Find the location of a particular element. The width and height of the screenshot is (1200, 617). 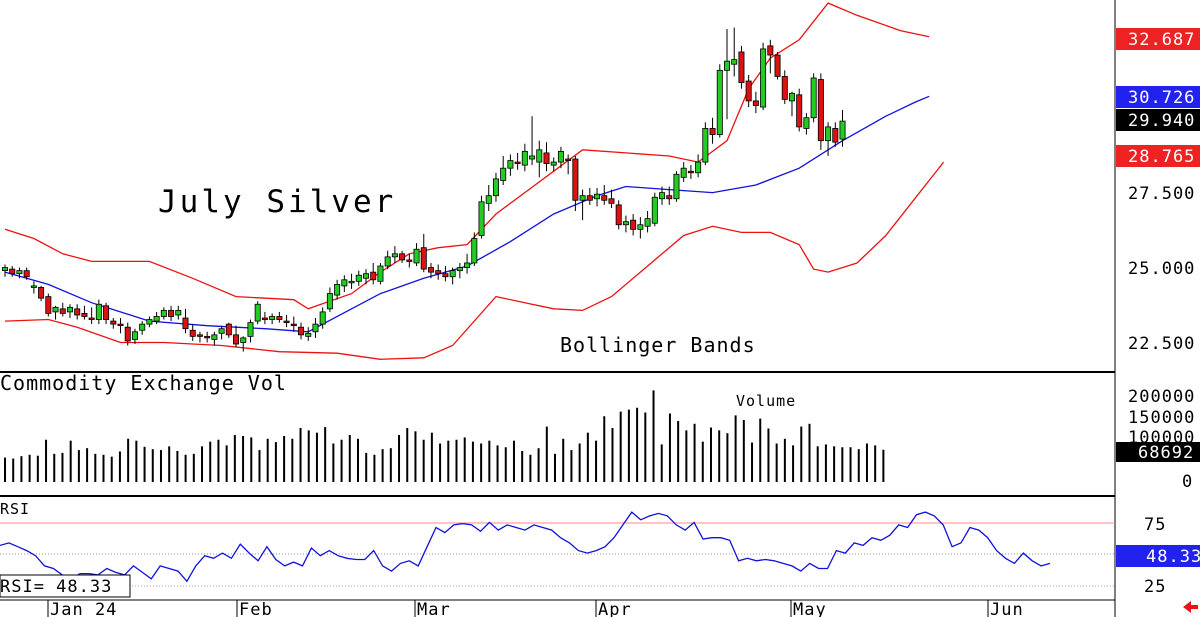

rsi-last-tag is located at coordinates (1158, 556).